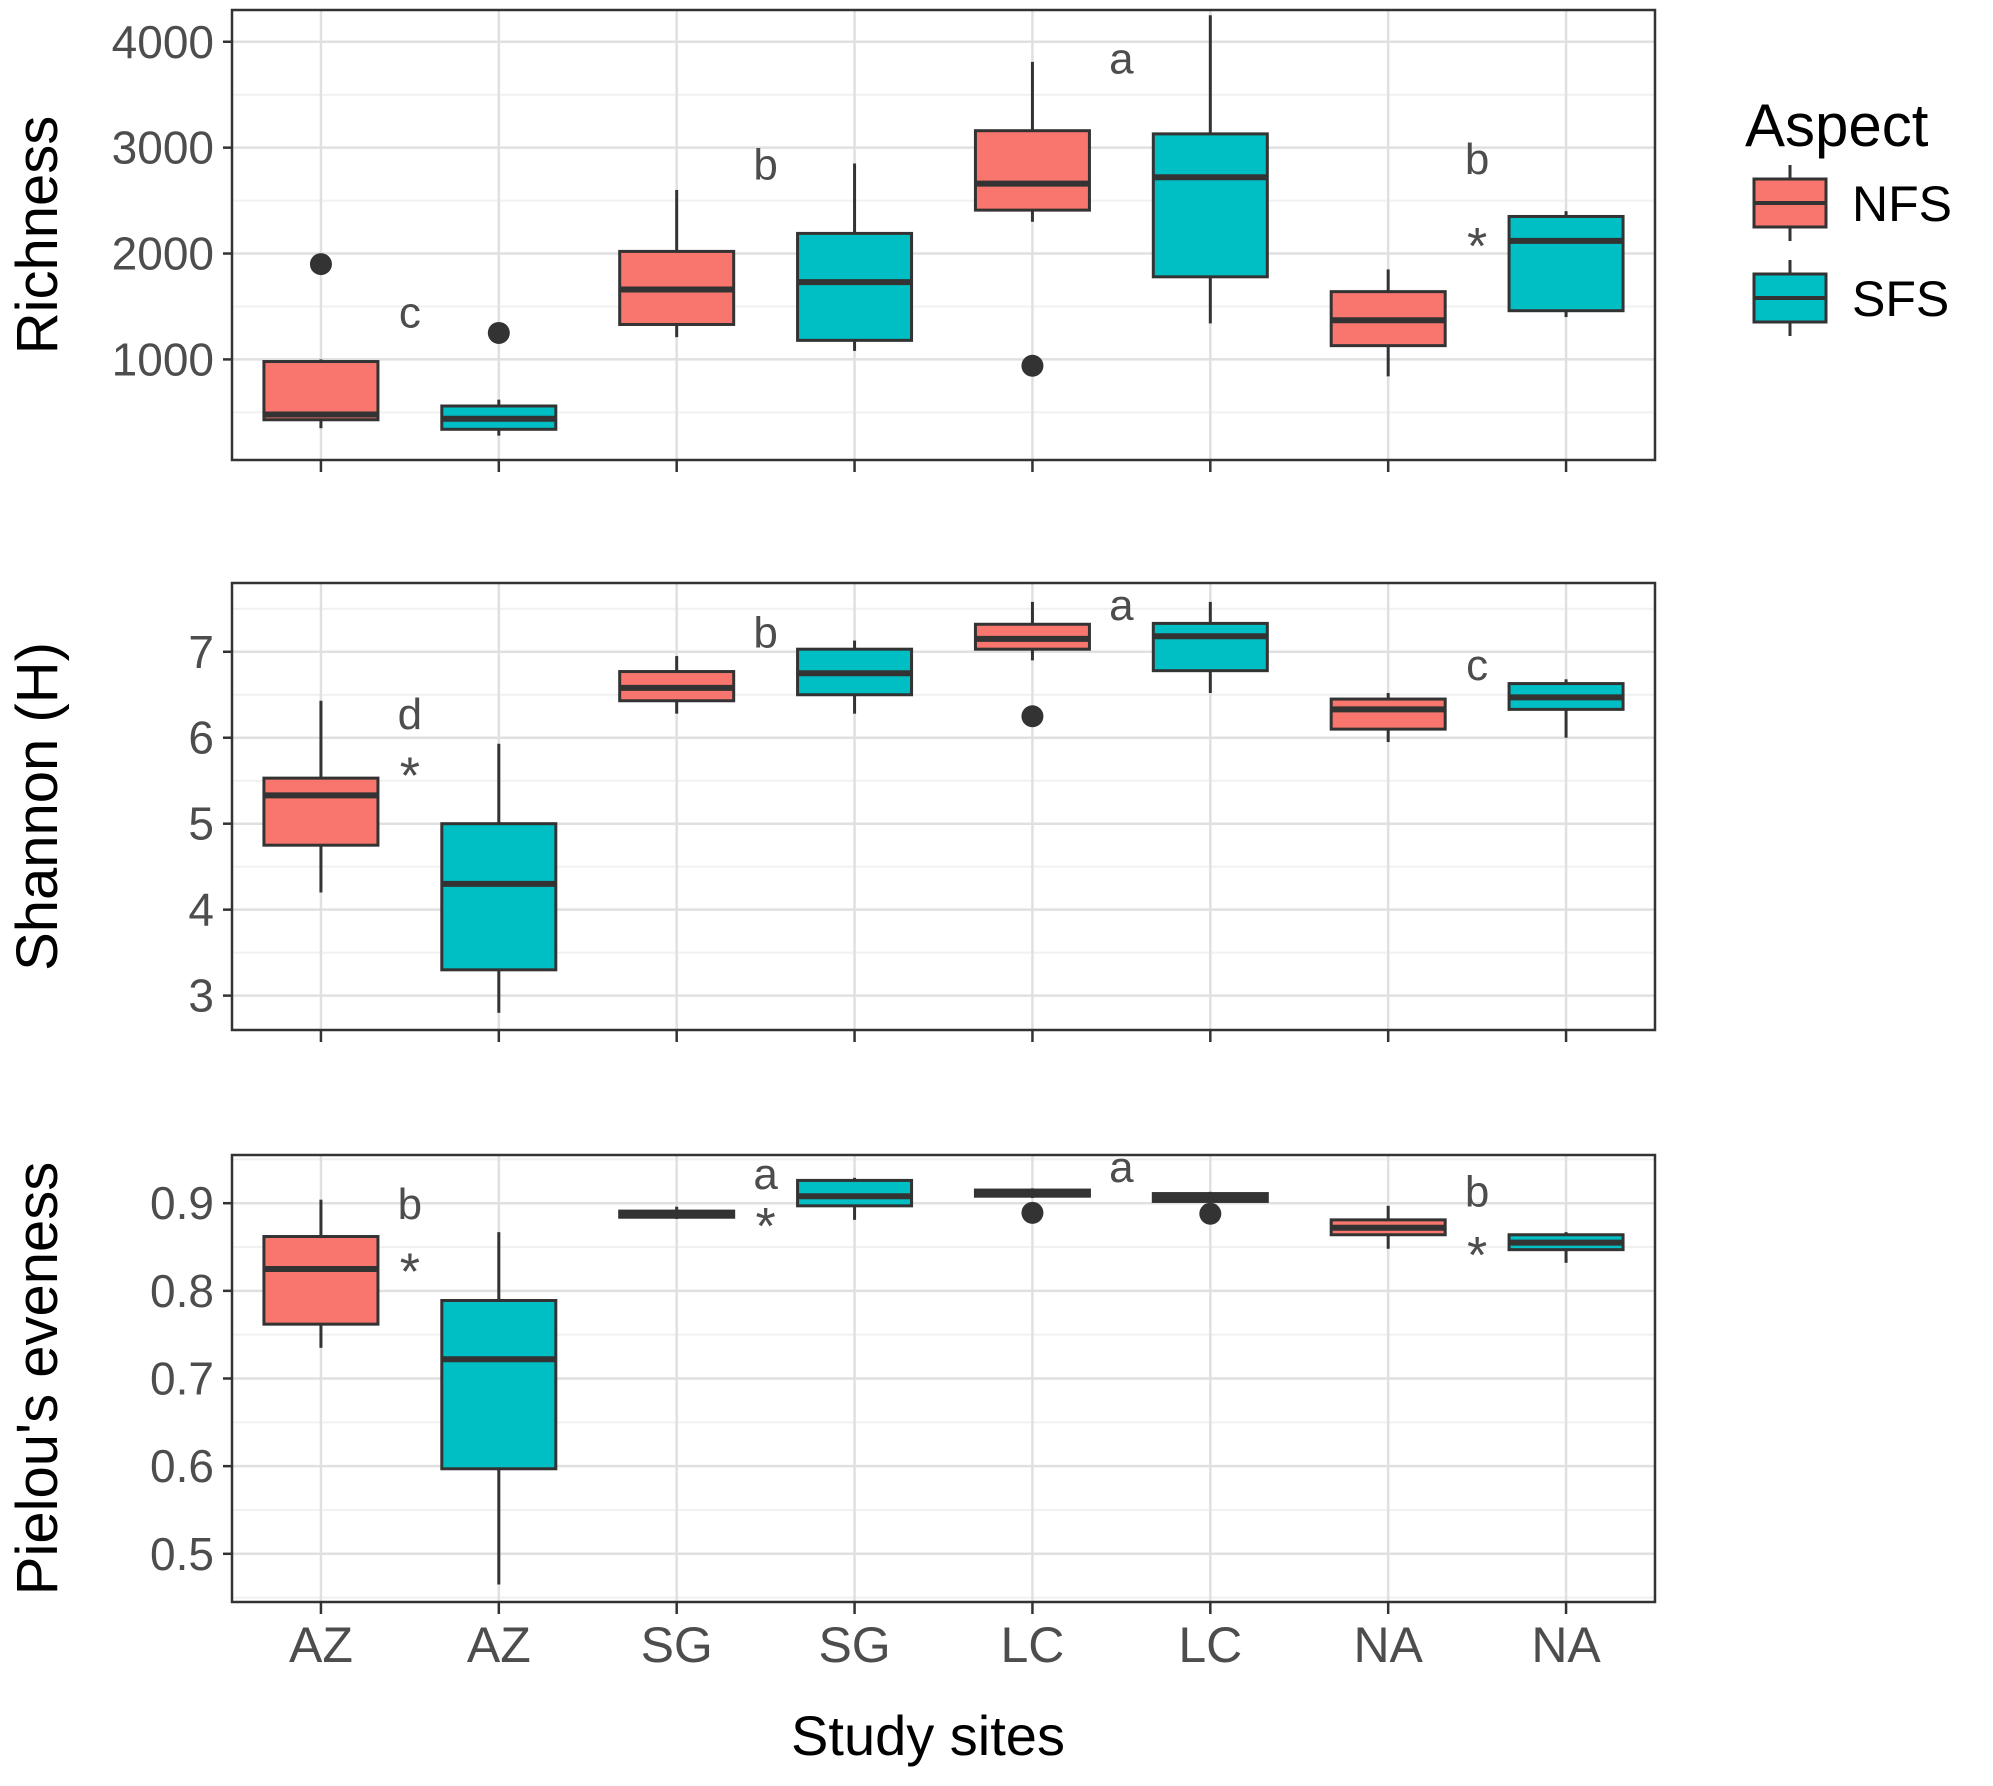  What do you see at coordinates (37, 806) in the screenshot?
I see `y-axis-title: Shannon (H)` at bounding box center [37, 806].